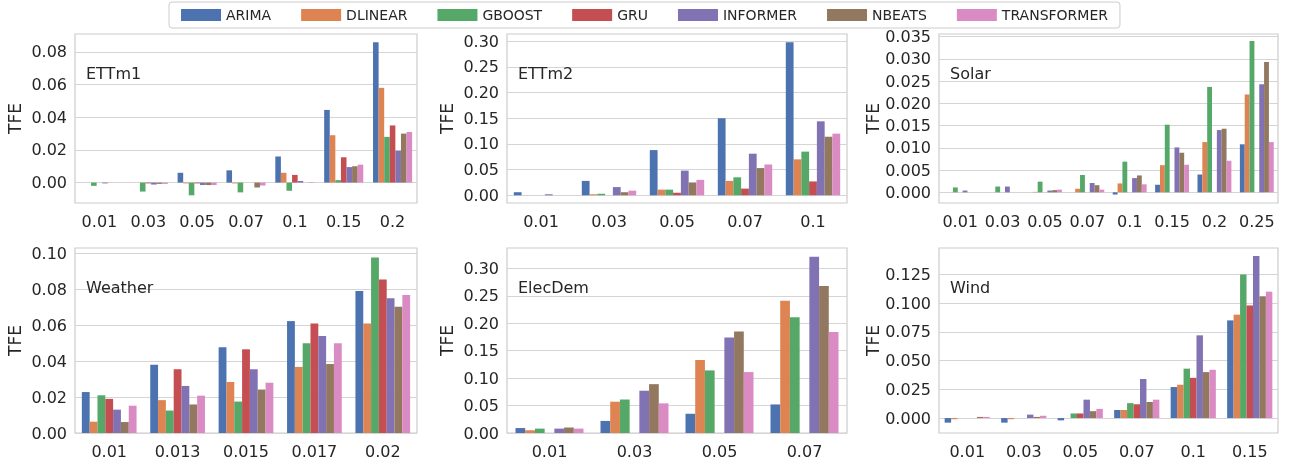 This screenshot has width=1289, height=461. What do you see at coordinates (899, 15) in the screenshot?
I see `legend-label: NBEATS` at bounding box center [899, 15].